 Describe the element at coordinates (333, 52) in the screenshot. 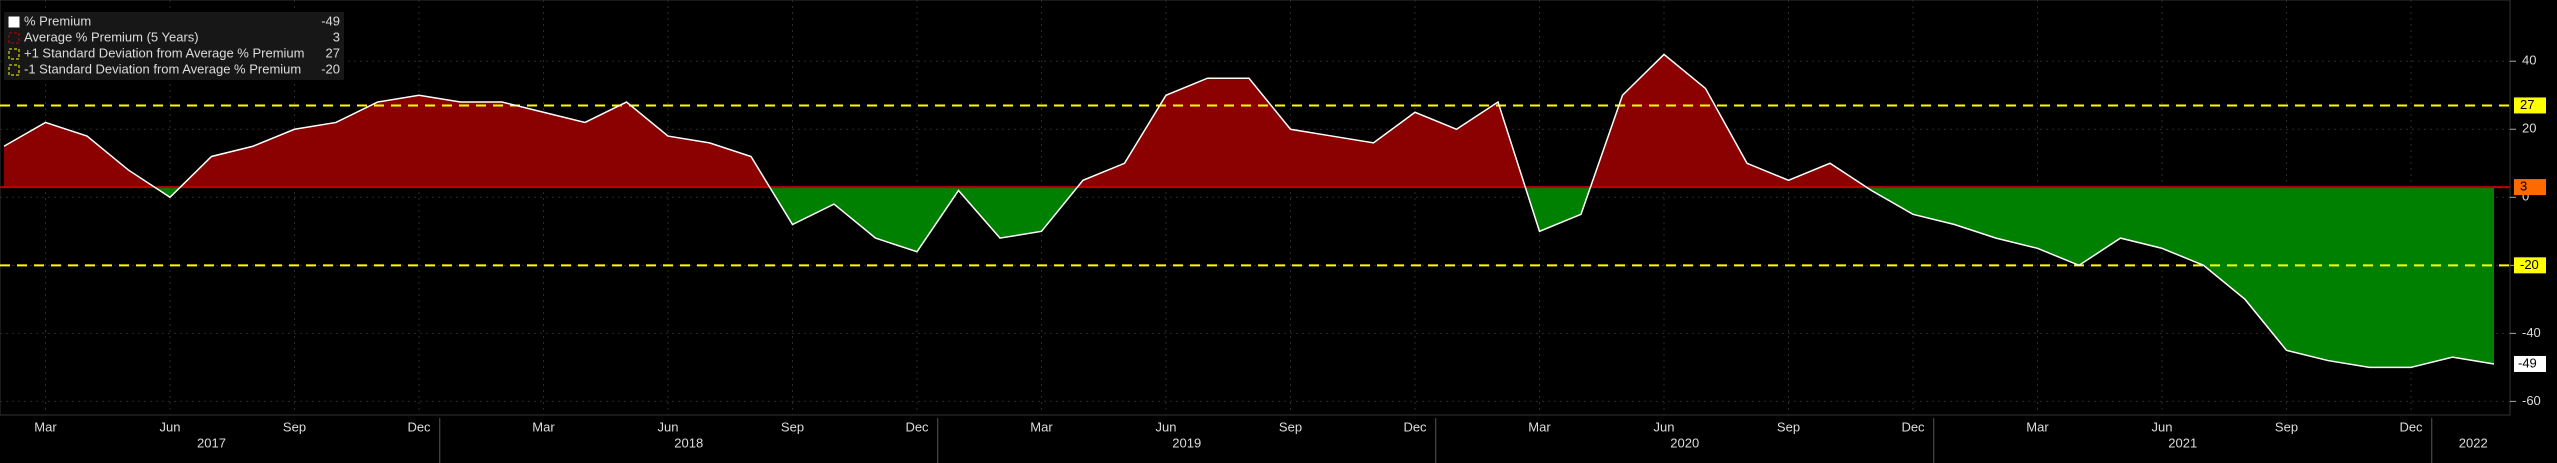

I see `legend-value: 27` at that location.